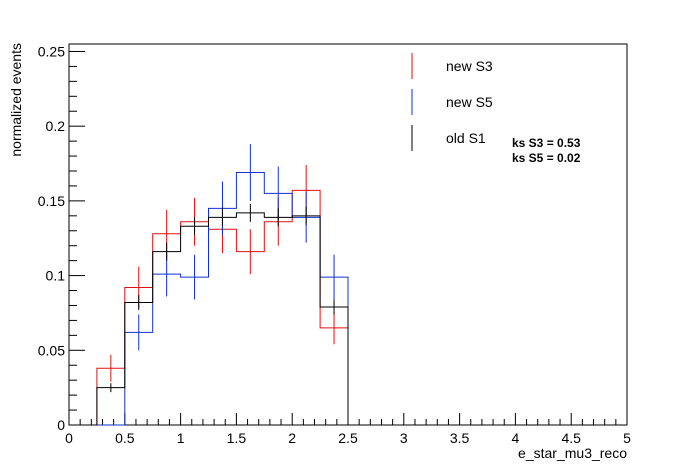 The height and width of the screenshot is (472, 696). I want to click on x-tick-label: 0, so click(69, 438).